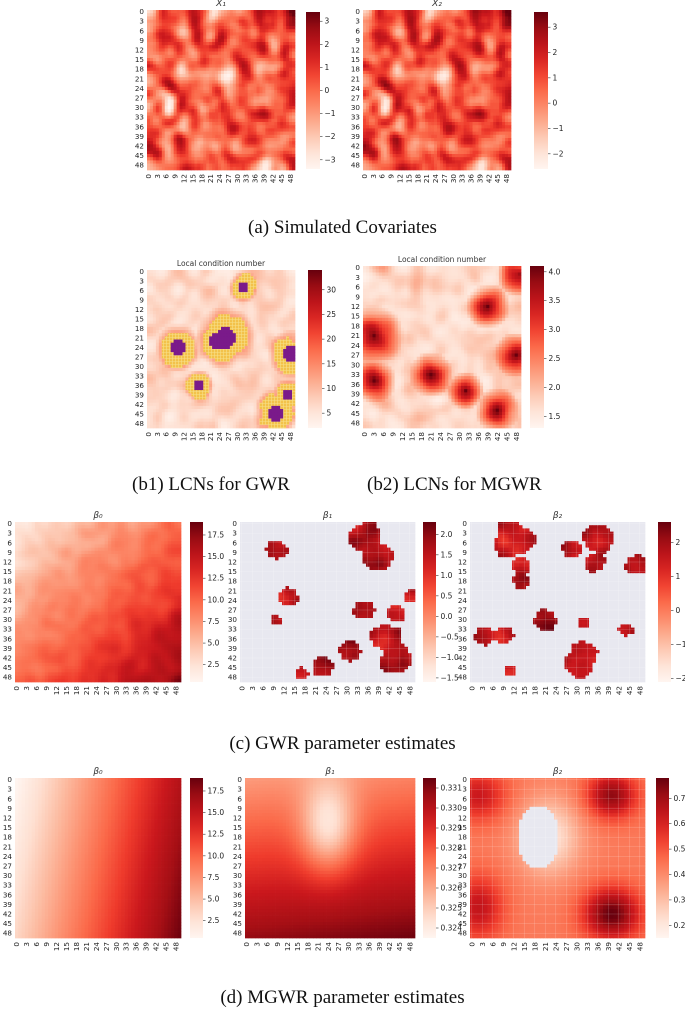  What do you see at coordinates (220, 4) in the screenshot?
I see `heatmap-title: X₁` at bounding box center [220, 4].